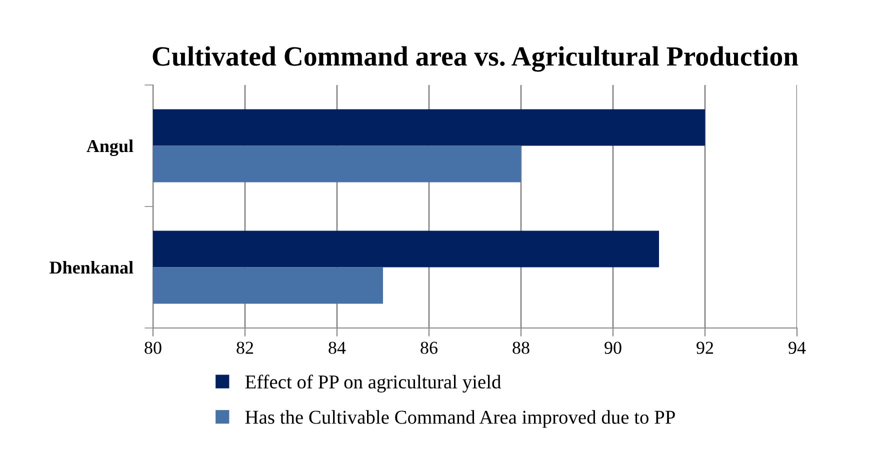 The image size is (892, 468). What do you see at coordinates (110, 147) in the screenshot?
I see `y-tick-label: Angul` at bounding box center [110, 147].